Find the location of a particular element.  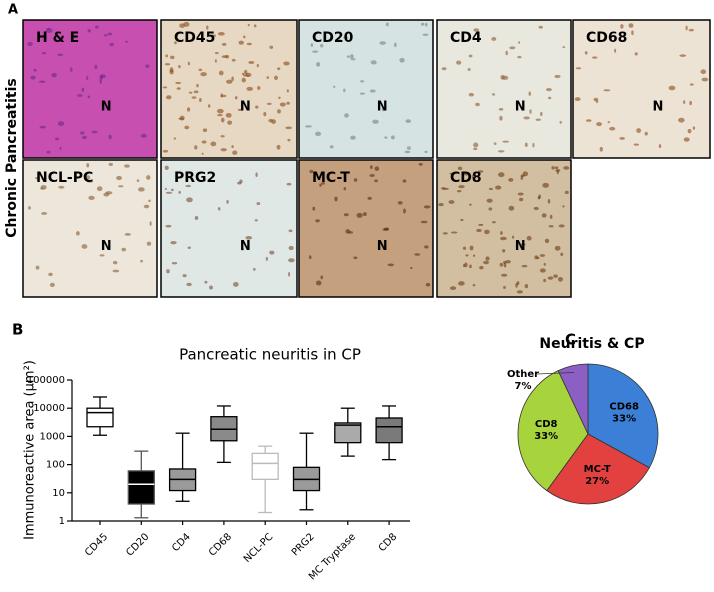

x-tick-label: PRG2 is located at coordinates (303, 544).